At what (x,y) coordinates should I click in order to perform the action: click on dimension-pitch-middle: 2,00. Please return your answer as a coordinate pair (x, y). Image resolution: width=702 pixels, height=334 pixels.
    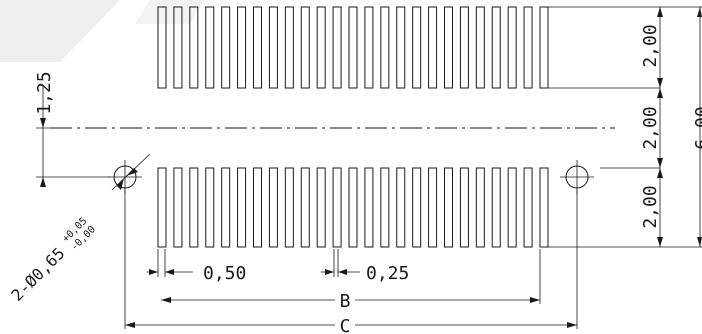
    Looking at the image, I should click on (651, 128).